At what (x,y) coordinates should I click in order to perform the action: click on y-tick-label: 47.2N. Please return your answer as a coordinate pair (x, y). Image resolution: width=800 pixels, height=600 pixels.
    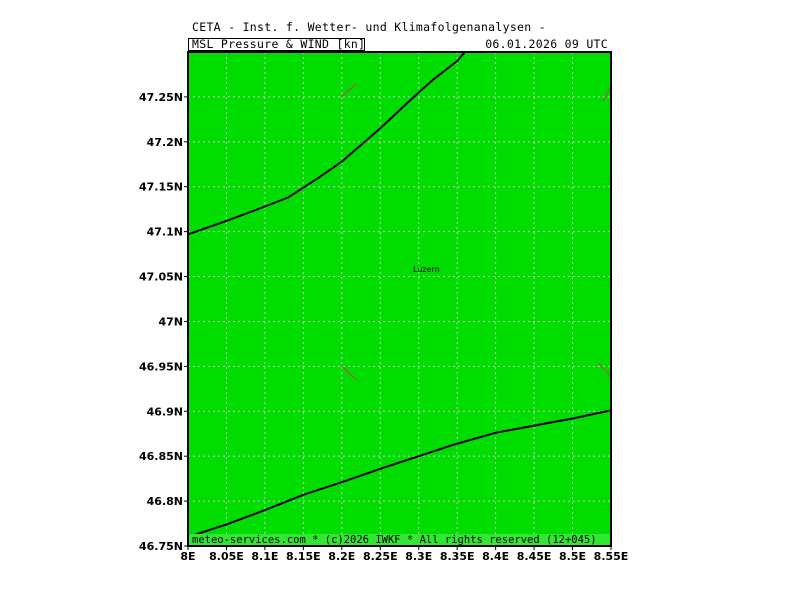
    Looking at the image, I should click on (165, 142).